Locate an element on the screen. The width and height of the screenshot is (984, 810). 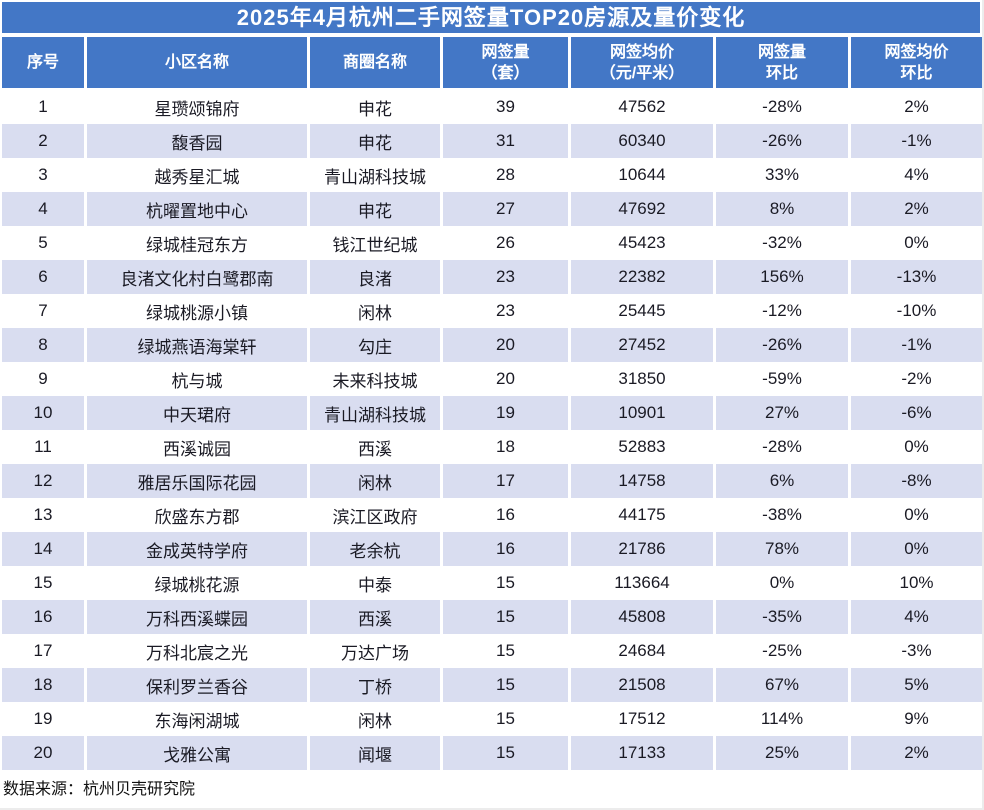
cell-volume-mom: 78% is located at coordinates (782, 549).